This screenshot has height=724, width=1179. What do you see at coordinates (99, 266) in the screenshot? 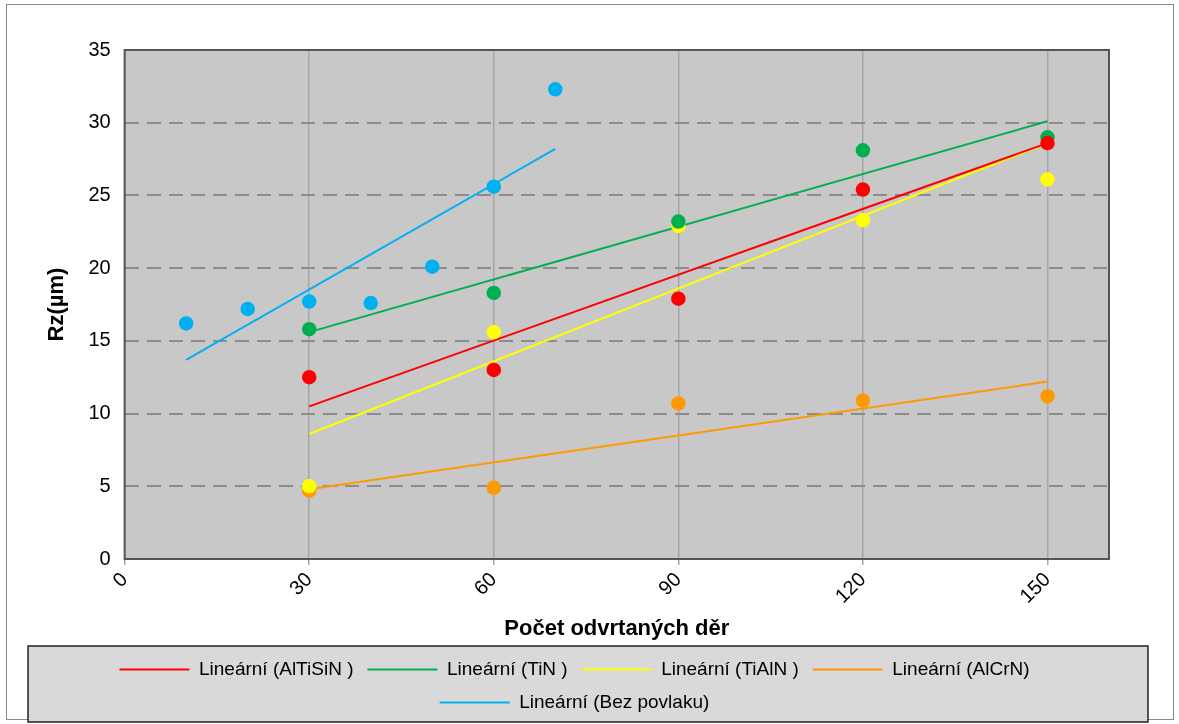
I see `y-tick-label: 20` at bounding box center [99, 266].